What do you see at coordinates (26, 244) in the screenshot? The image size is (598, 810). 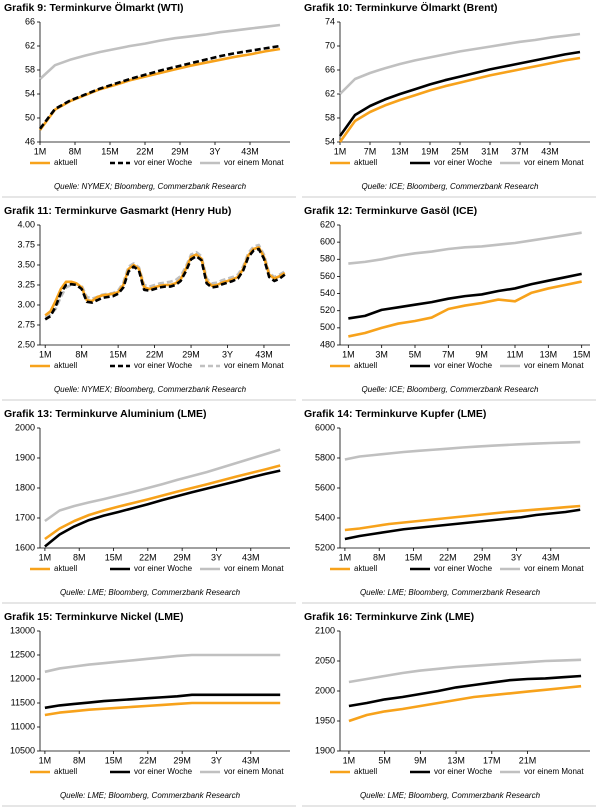 I see `y-tick-label: 3.75` at bounding box center [26, 244].